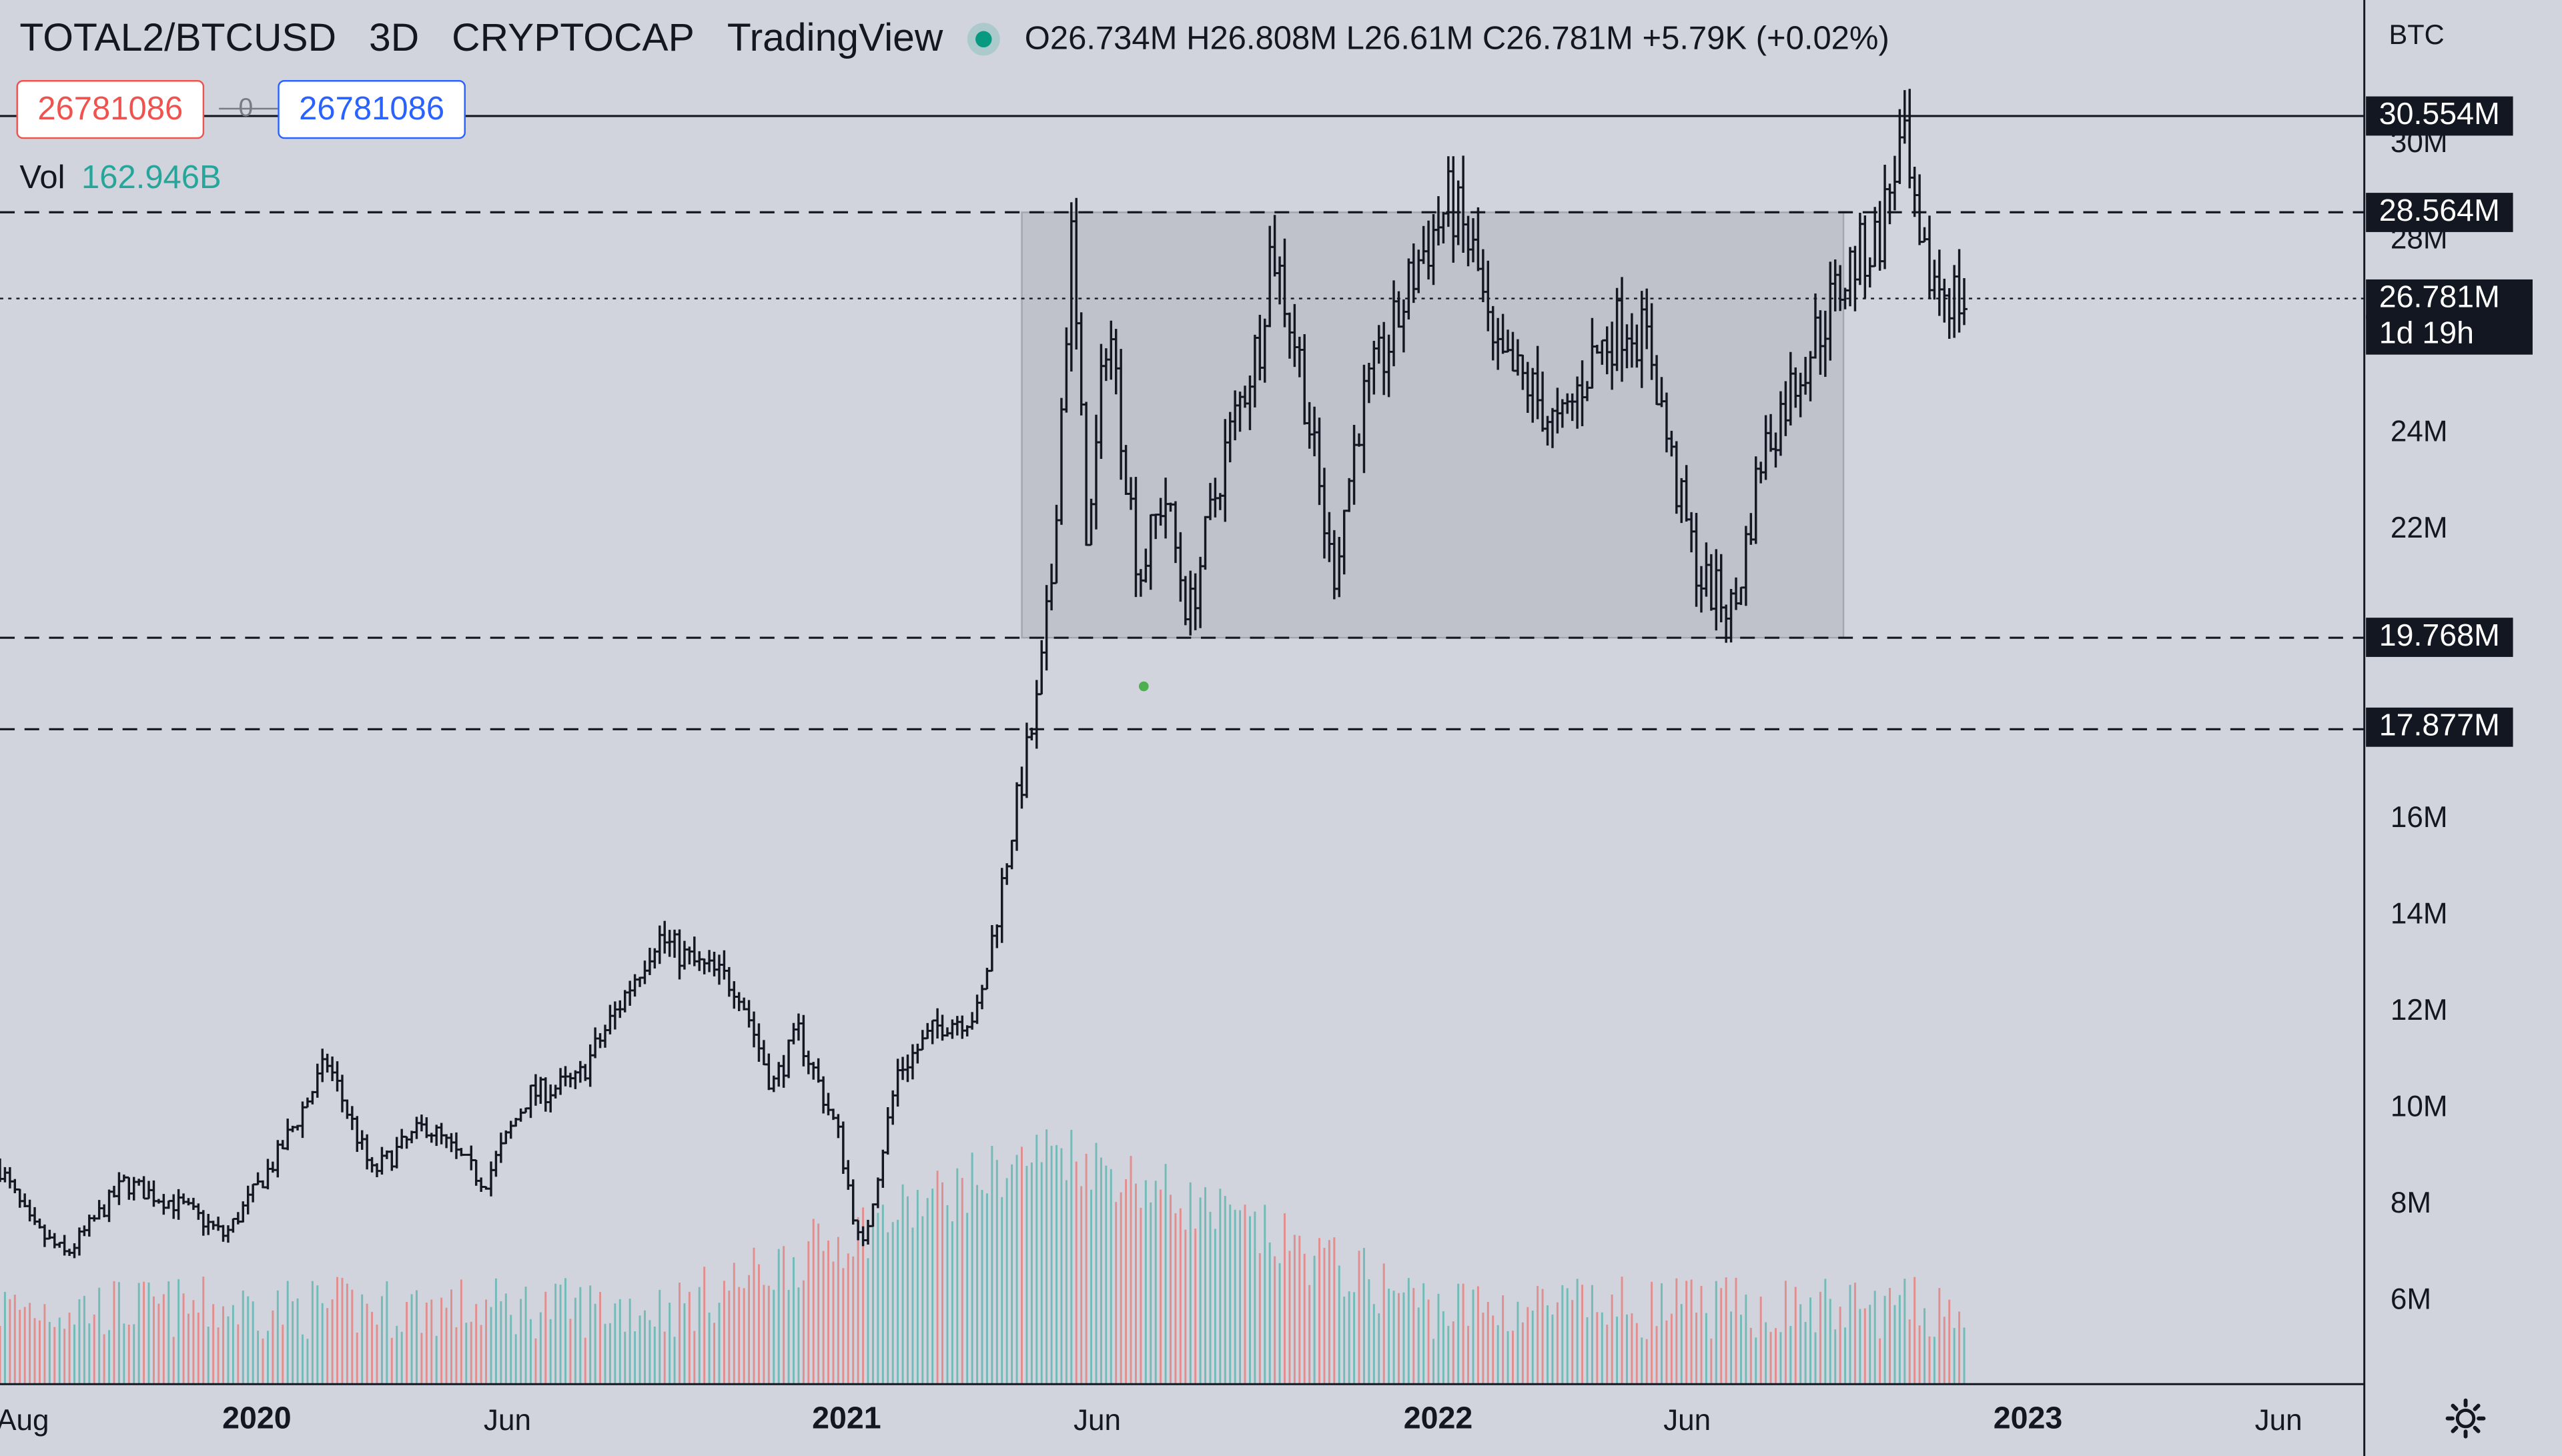 The image size is (2562, 1456). I want to click on volume-label: Vol, so click(42, 179).